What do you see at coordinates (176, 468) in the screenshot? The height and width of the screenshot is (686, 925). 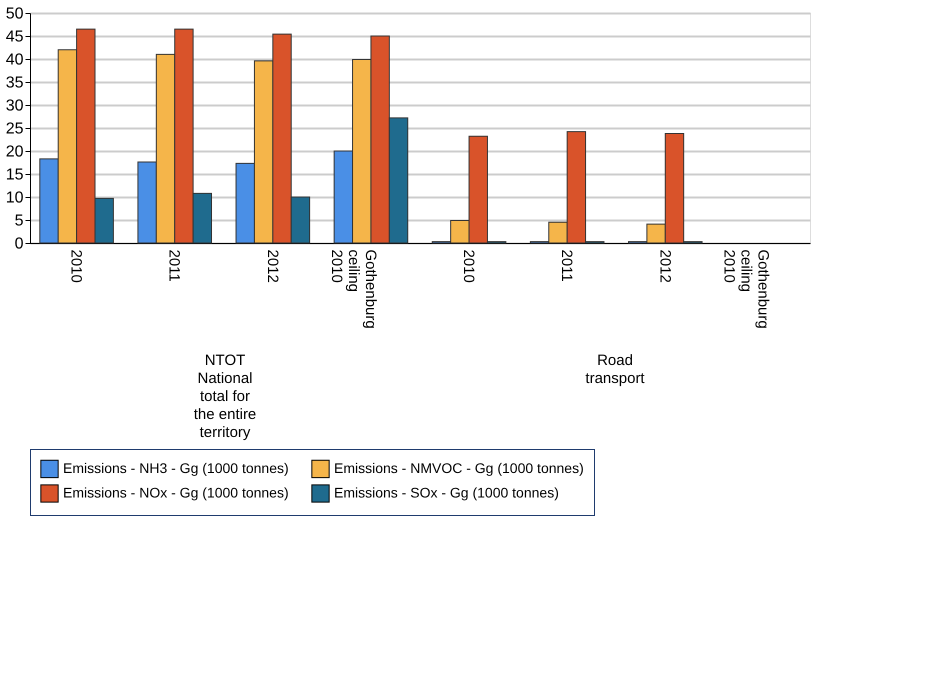 I see `legend-label: Emissions - NH3 - Gg (1000 tonnes)` at bounding box center [176, 468].